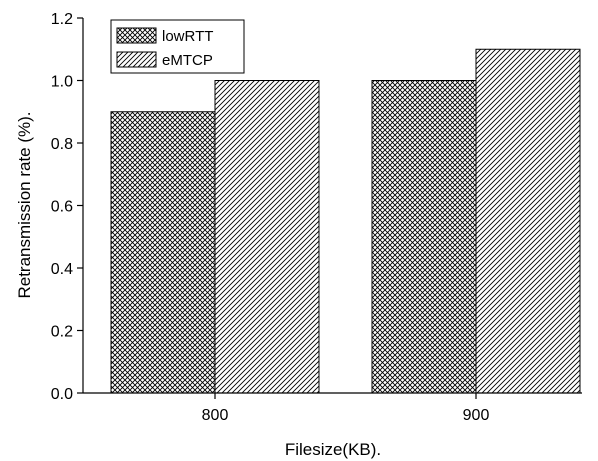 The height and width of the screenshot is (461, 598). What do you see at coordinates (136, 35) in the screenshot?
I see `legend-swatch-lowrtt` at bounding box center [136, 35].